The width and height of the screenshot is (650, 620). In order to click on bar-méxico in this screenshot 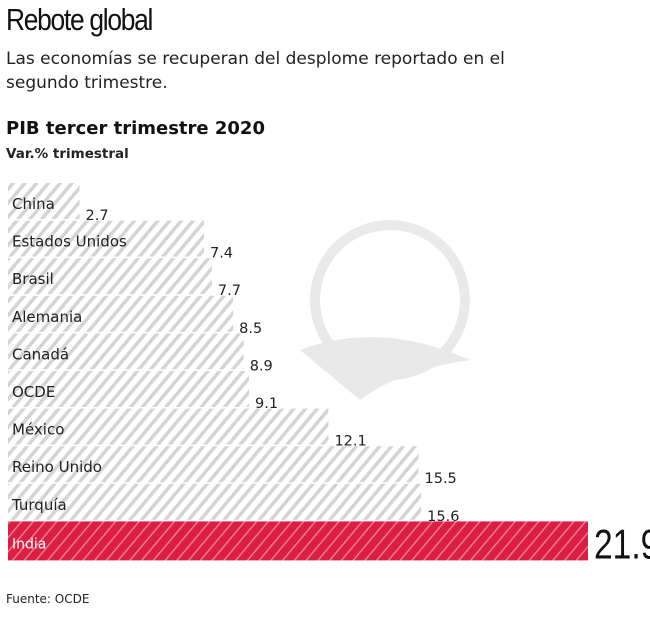, I will do `click(168, 426)`.